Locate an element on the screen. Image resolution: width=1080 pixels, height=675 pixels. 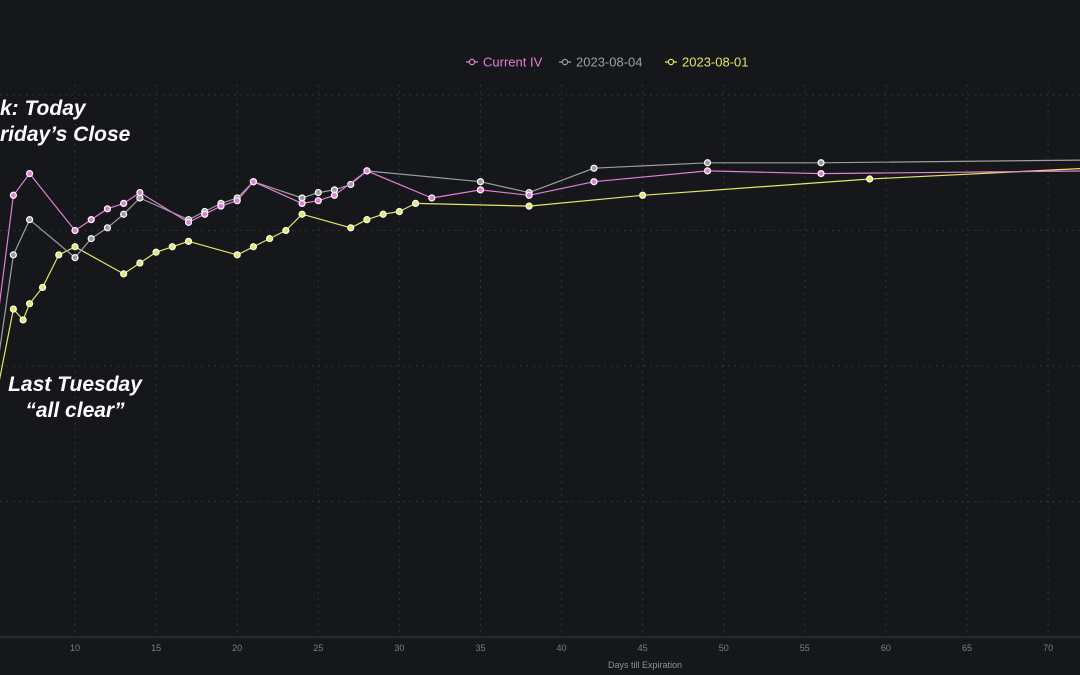
legend-item-2023-08-01: 2023-08-01 is located at coordinates (707, 62).